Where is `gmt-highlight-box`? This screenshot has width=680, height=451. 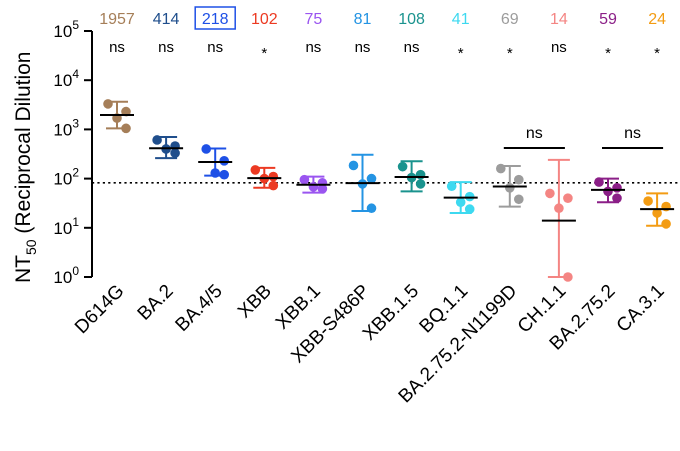
gmt-highlight-box is located at coordinates (215, 18).